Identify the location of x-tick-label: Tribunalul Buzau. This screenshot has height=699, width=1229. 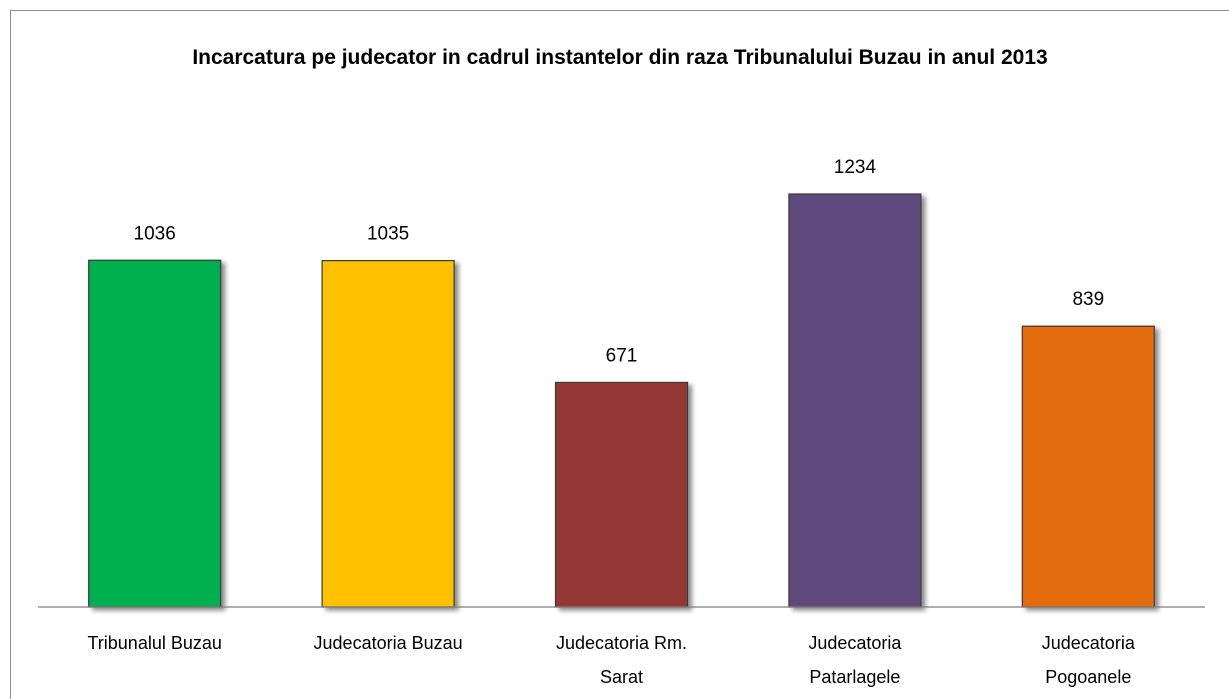
(154, 643).